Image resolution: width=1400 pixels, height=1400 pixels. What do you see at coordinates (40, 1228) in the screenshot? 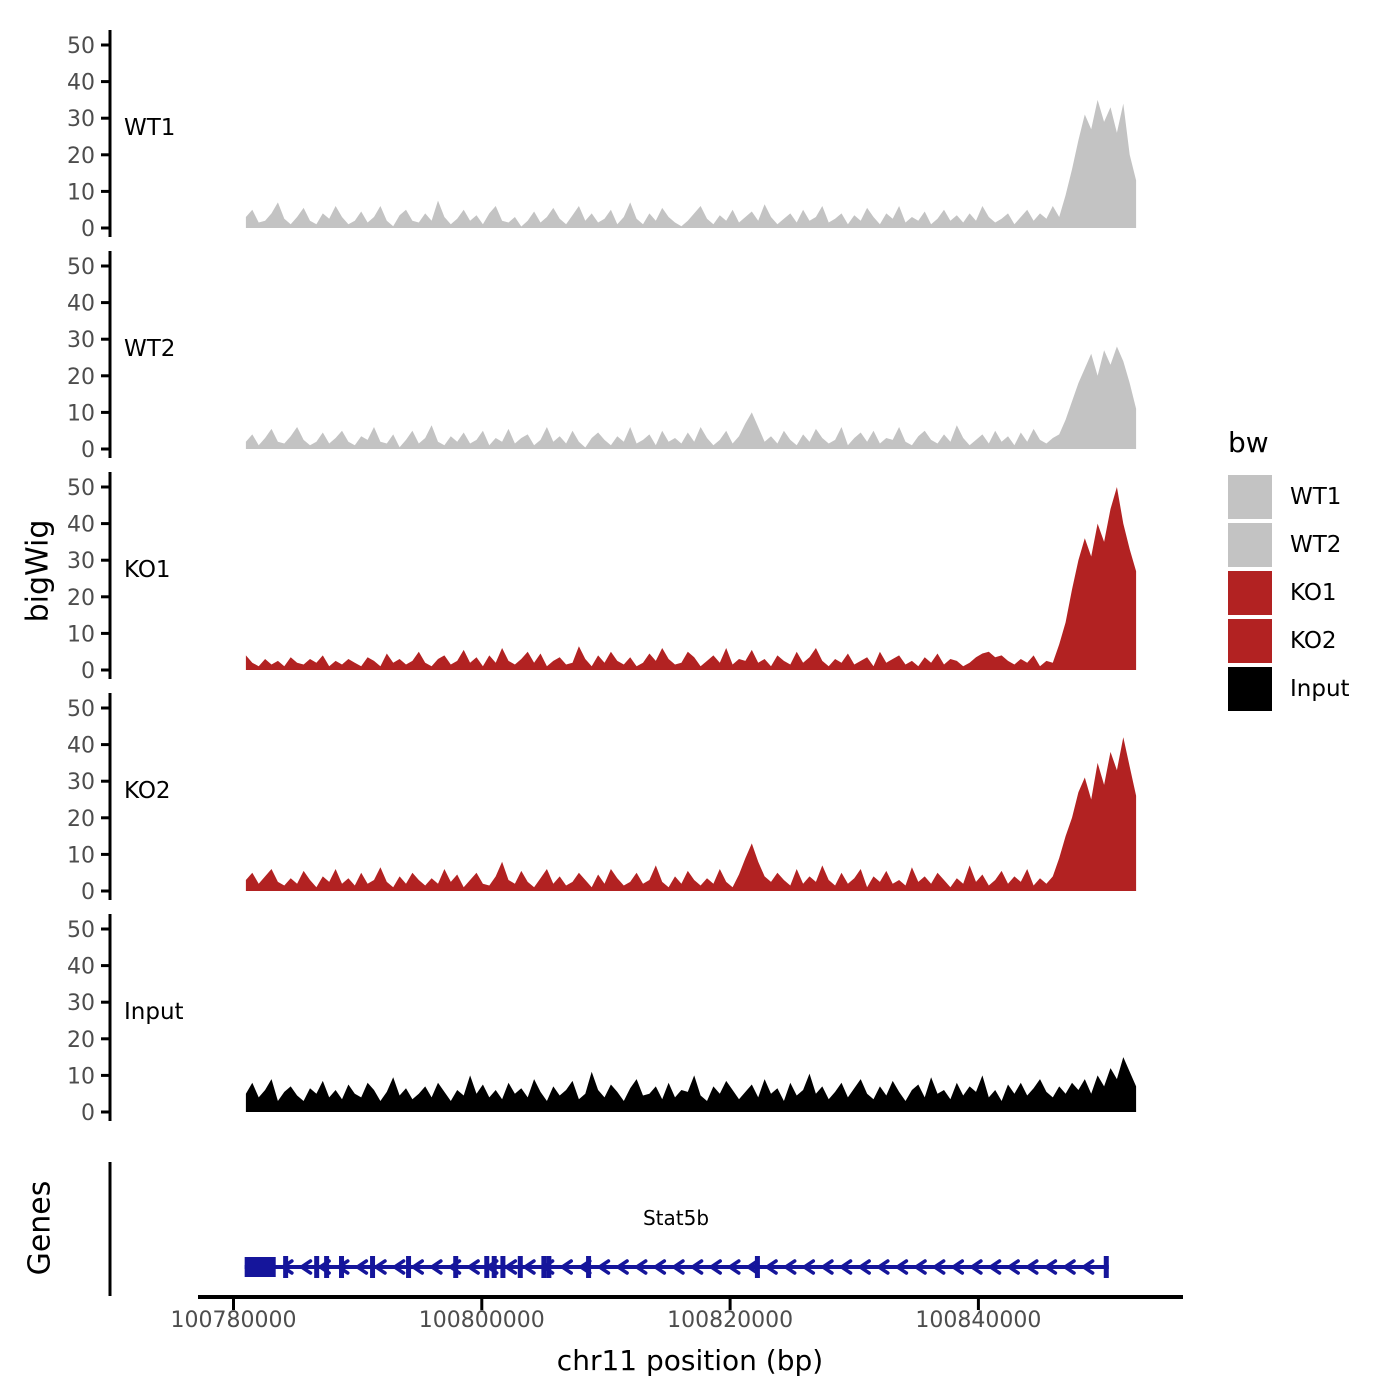
I see `y-axis-title-genes: Genes` at bounding box center [40, 1228].